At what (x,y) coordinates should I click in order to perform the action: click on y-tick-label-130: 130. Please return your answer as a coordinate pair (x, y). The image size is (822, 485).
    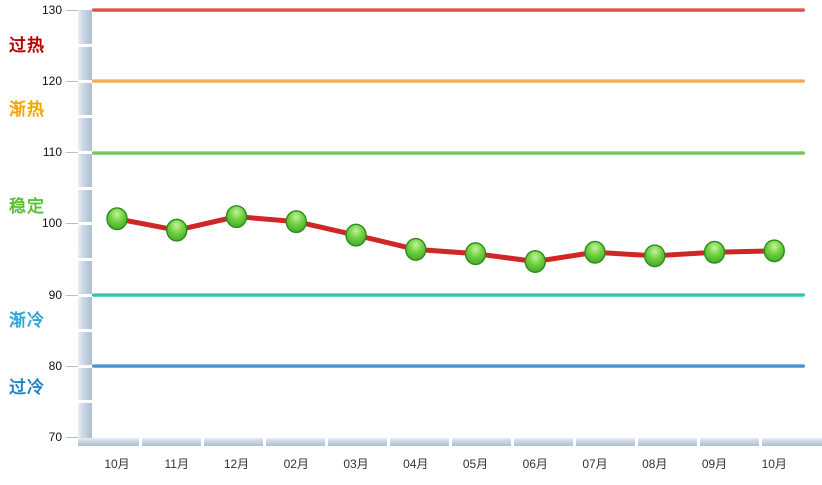
    Looking at the image, I should click on (51, 9).